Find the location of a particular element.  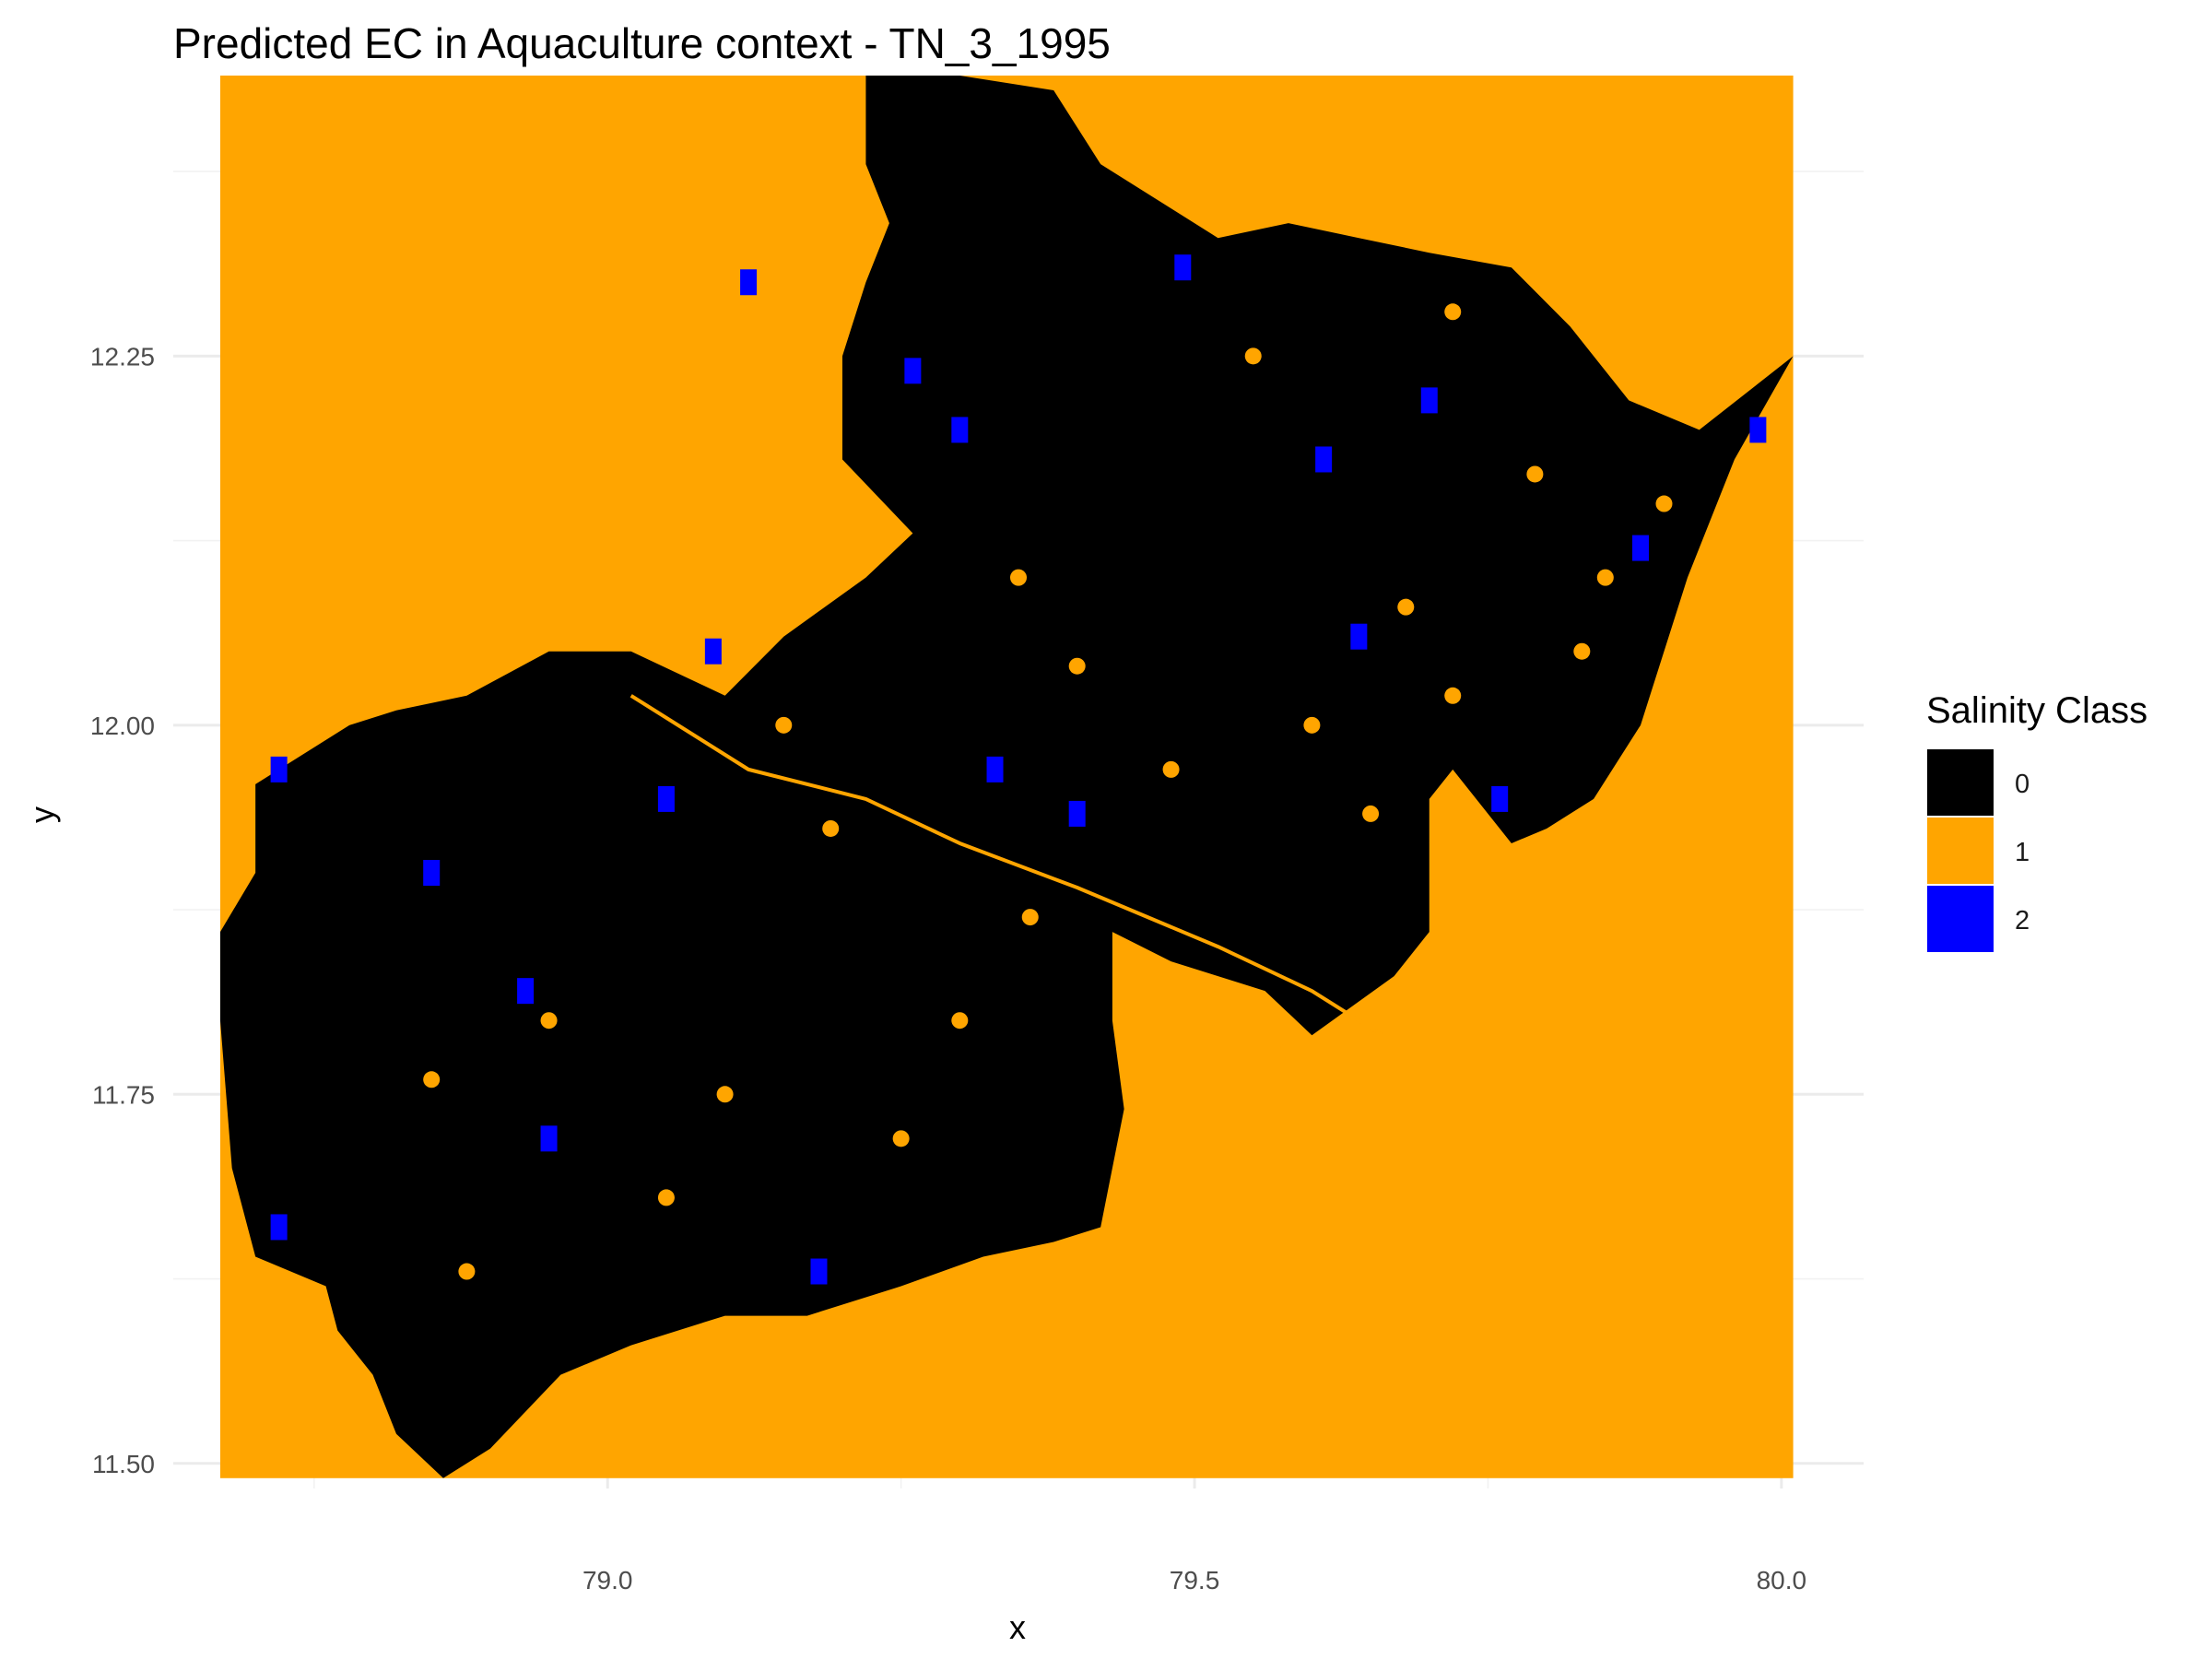

legend-title: Salinity Class is located at coordinates (2036, 710).